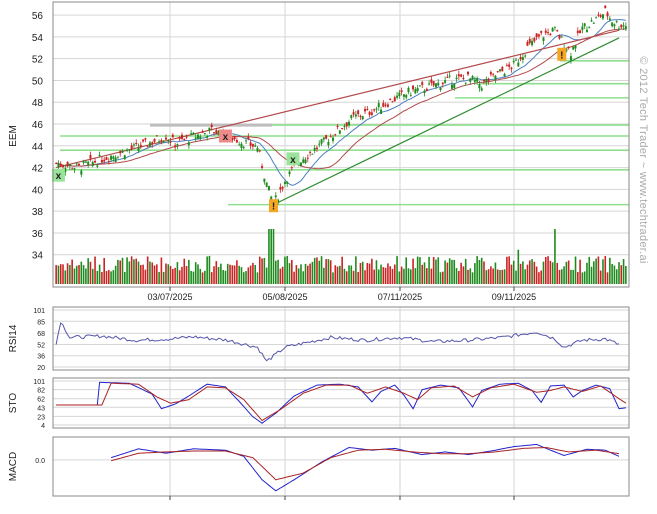  What do you see at coordinates (38, 190) in the screenshot?
I see `price-y-tick-label: 40` at bounding box center [38, 190].